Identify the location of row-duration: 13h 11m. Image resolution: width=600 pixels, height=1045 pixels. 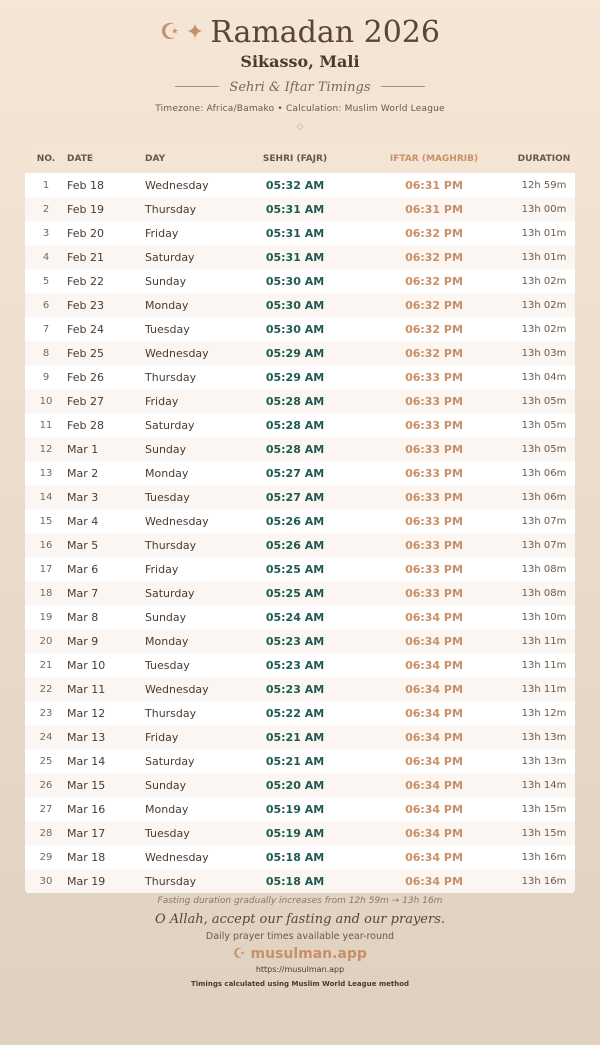
(544, 641).